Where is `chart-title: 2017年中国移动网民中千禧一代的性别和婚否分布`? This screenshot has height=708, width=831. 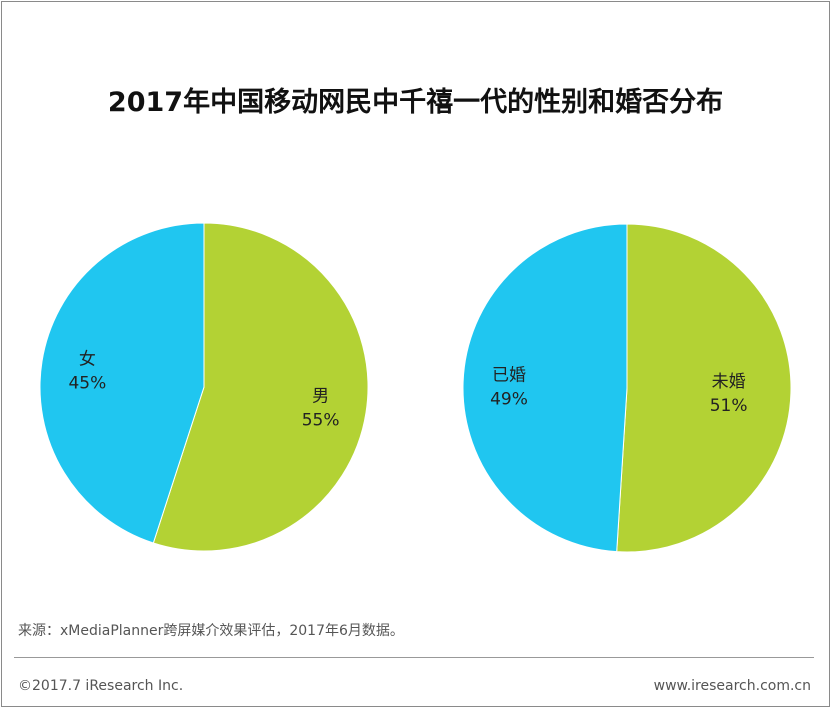 chart-title: 2017年中国移动网民中千禧一代的性别和婚否分布 is located at coordinates (415, 102).